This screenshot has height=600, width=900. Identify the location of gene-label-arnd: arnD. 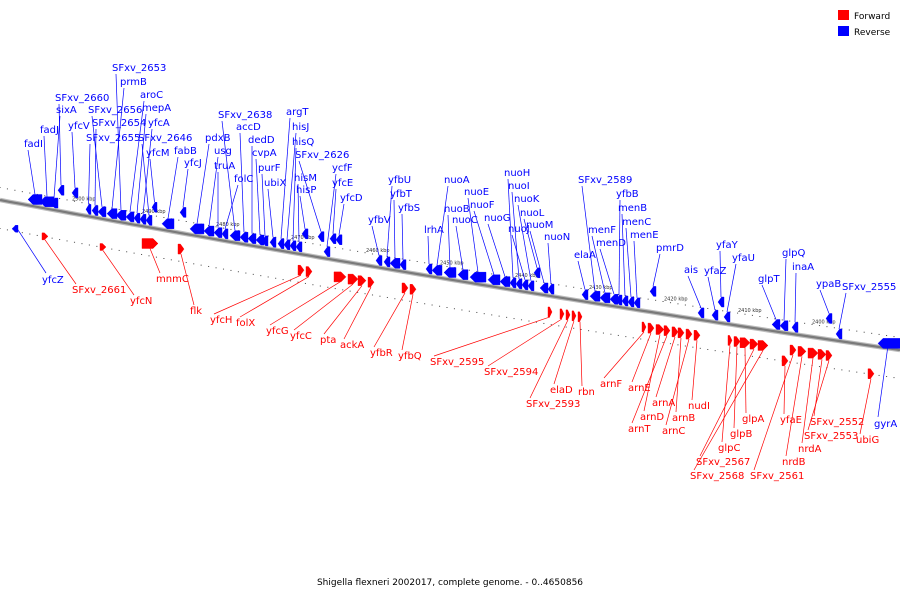
(652, 417).